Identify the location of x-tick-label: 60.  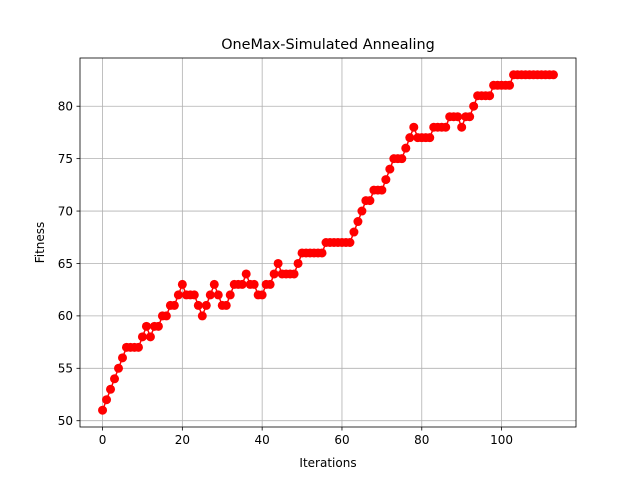
(341, 440).